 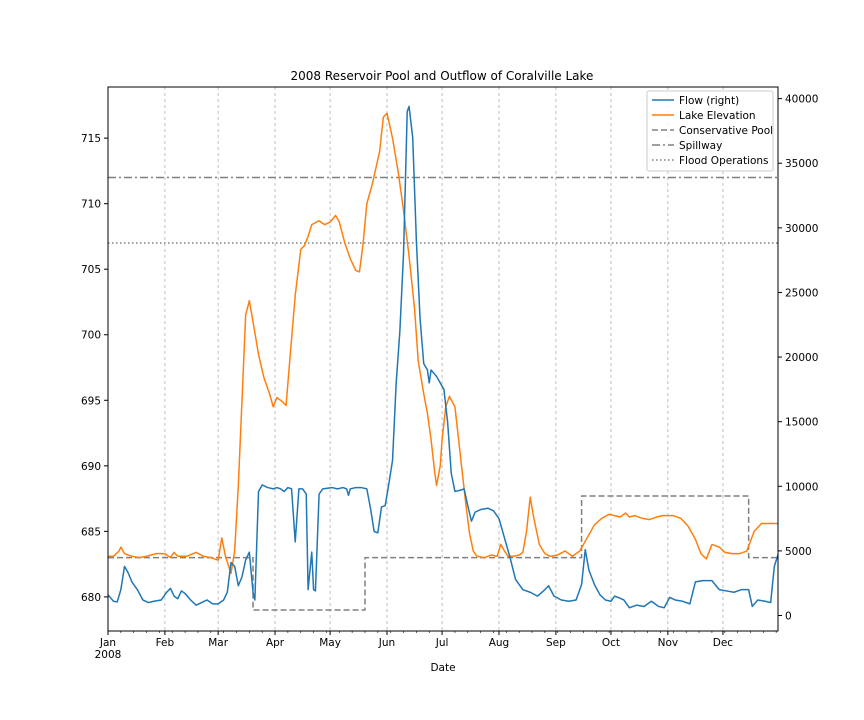 I want to click on x-tick-sublabel: 2008, so click(x=108, y=655).